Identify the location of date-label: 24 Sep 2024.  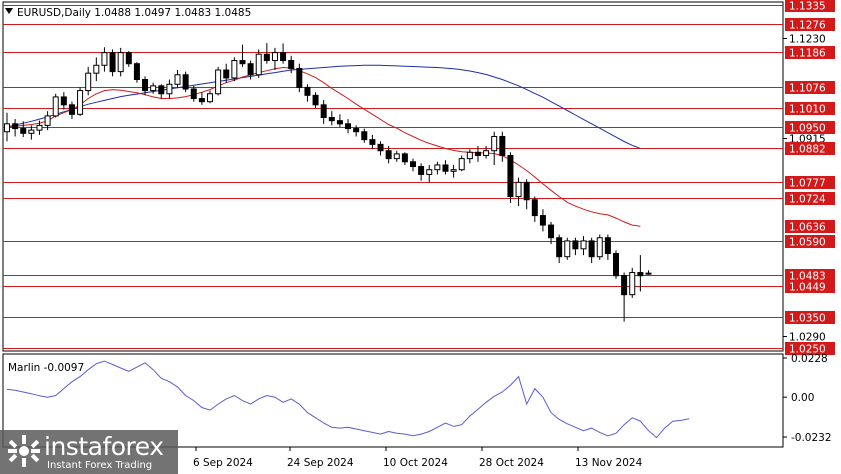
(320, 463).